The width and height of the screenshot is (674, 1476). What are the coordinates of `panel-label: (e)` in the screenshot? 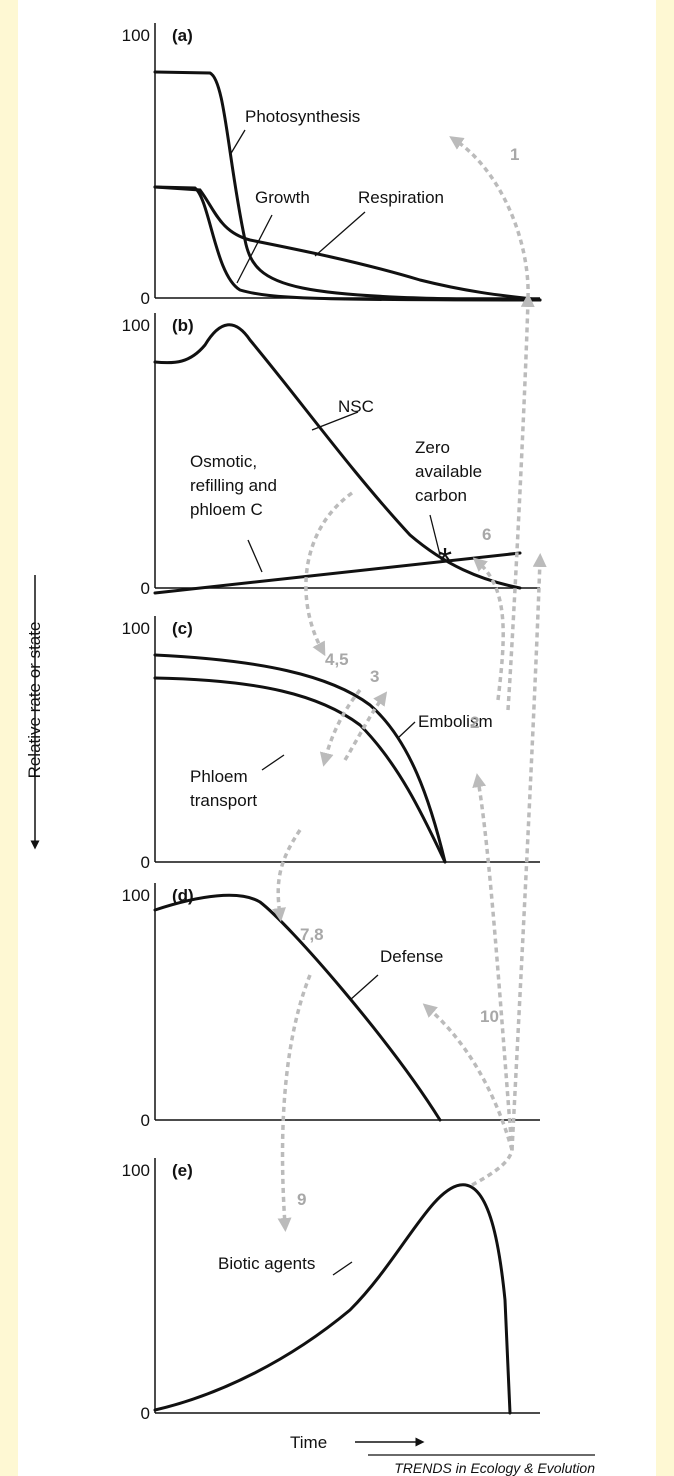 It's located at (182, 1170).